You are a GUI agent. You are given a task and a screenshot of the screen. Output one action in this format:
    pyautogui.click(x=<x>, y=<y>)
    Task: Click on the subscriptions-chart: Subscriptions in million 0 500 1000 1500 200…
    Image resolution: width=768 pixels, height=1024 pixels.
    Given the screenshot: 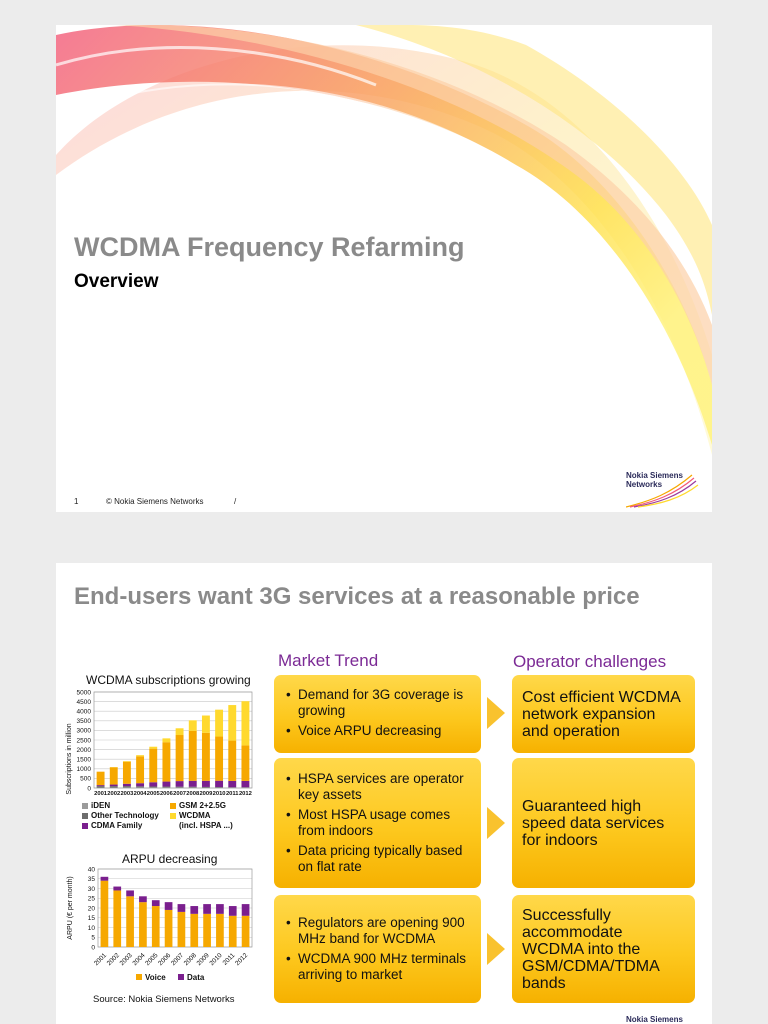 What is the action you would take?
    pyautogui.click(x=159, y=743)
    